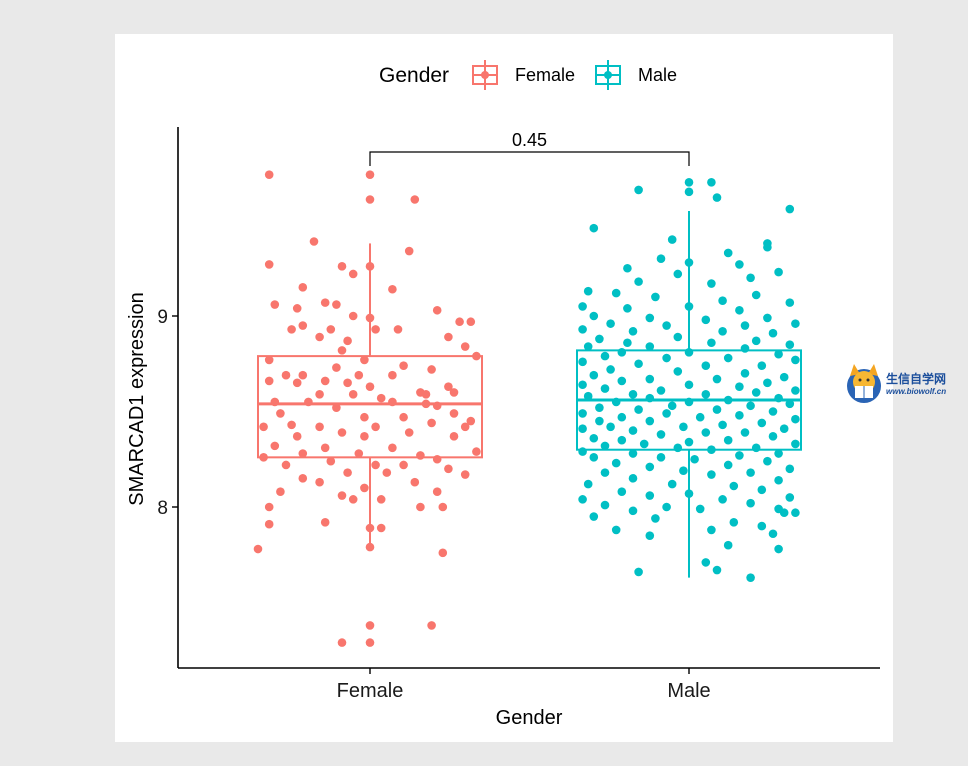 The height and width of the screenshot is (766, 968). I want to click on watermark-logo: 生信自学网 www.biowolf.cn, so click(906, 385).